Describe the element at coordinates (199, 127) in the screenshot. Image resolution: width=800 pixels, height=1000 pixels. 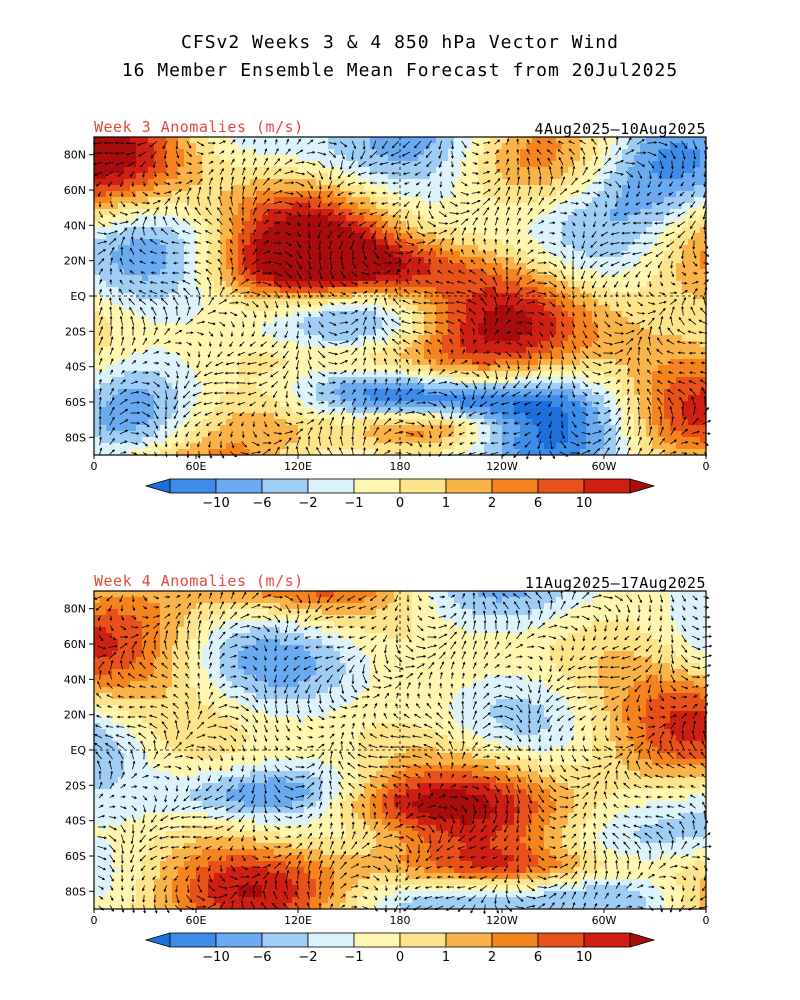
I see `panel1-label: Week 3 Anomalies (m/s)` at that location.